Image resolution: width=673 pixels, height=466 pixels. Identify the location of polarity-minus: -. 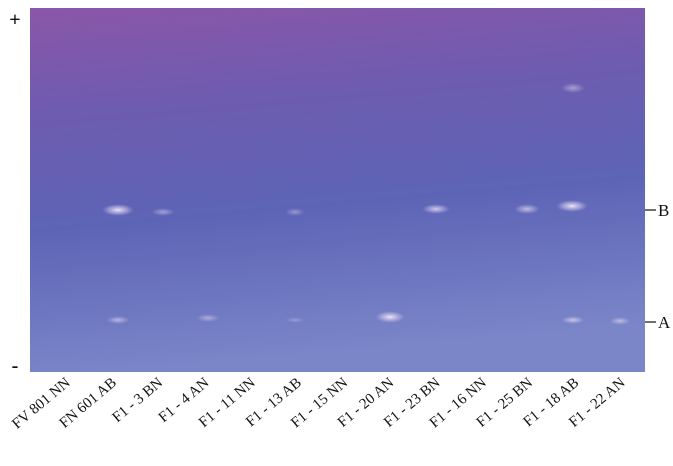
(15, 366).